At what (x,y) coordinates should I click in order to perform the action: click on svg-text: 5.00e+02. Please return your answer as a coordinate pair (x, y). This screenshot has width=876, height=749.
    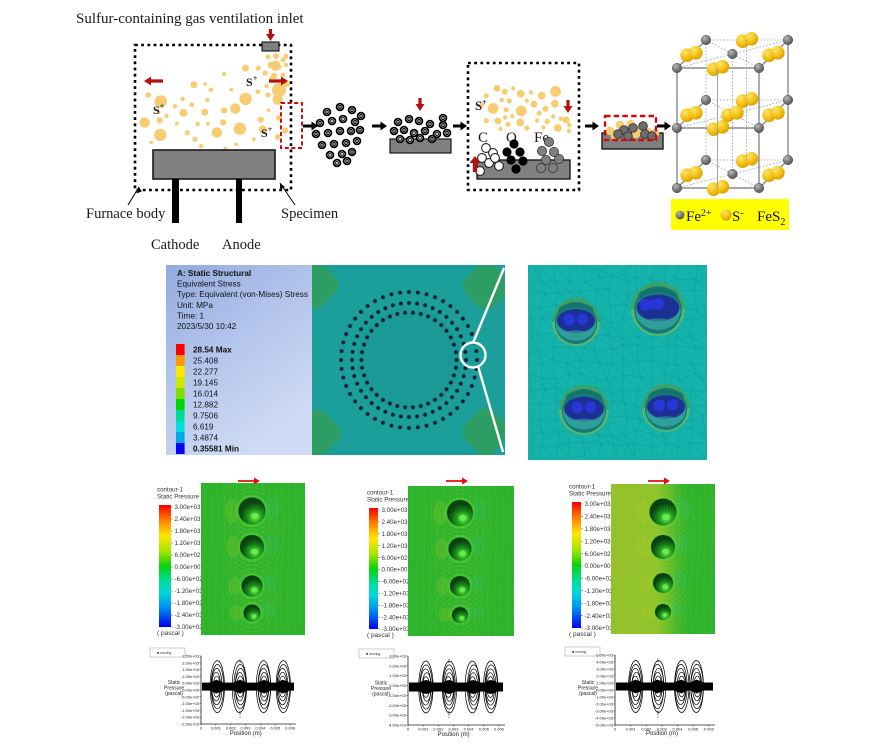
    Looking at the image, I should click on (191, 683).